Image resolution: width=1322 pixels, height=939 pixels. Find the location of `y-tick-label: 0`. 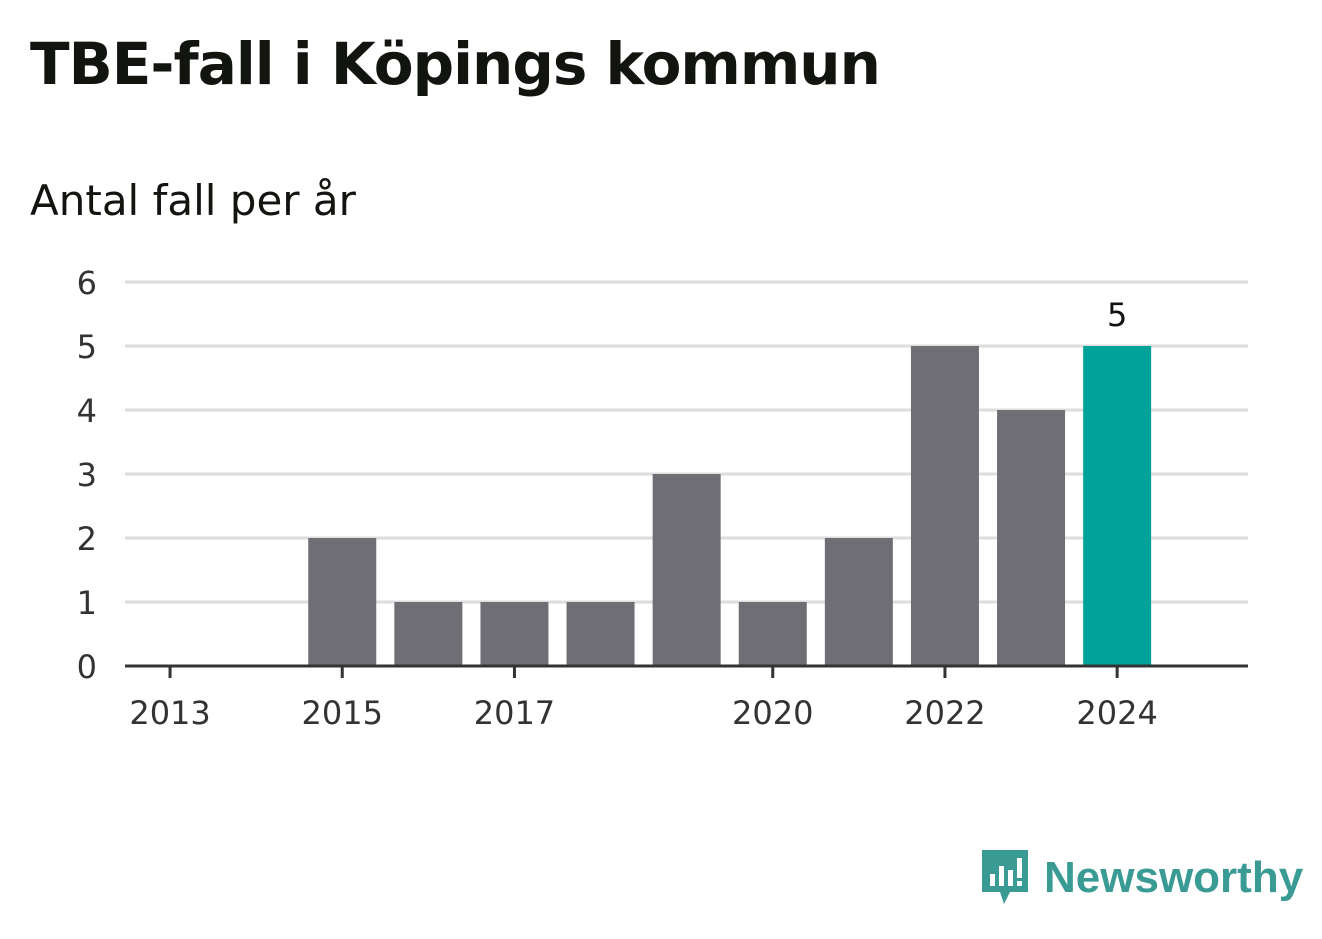

y-tick-label: 0 is located at coordinates (87, 667).